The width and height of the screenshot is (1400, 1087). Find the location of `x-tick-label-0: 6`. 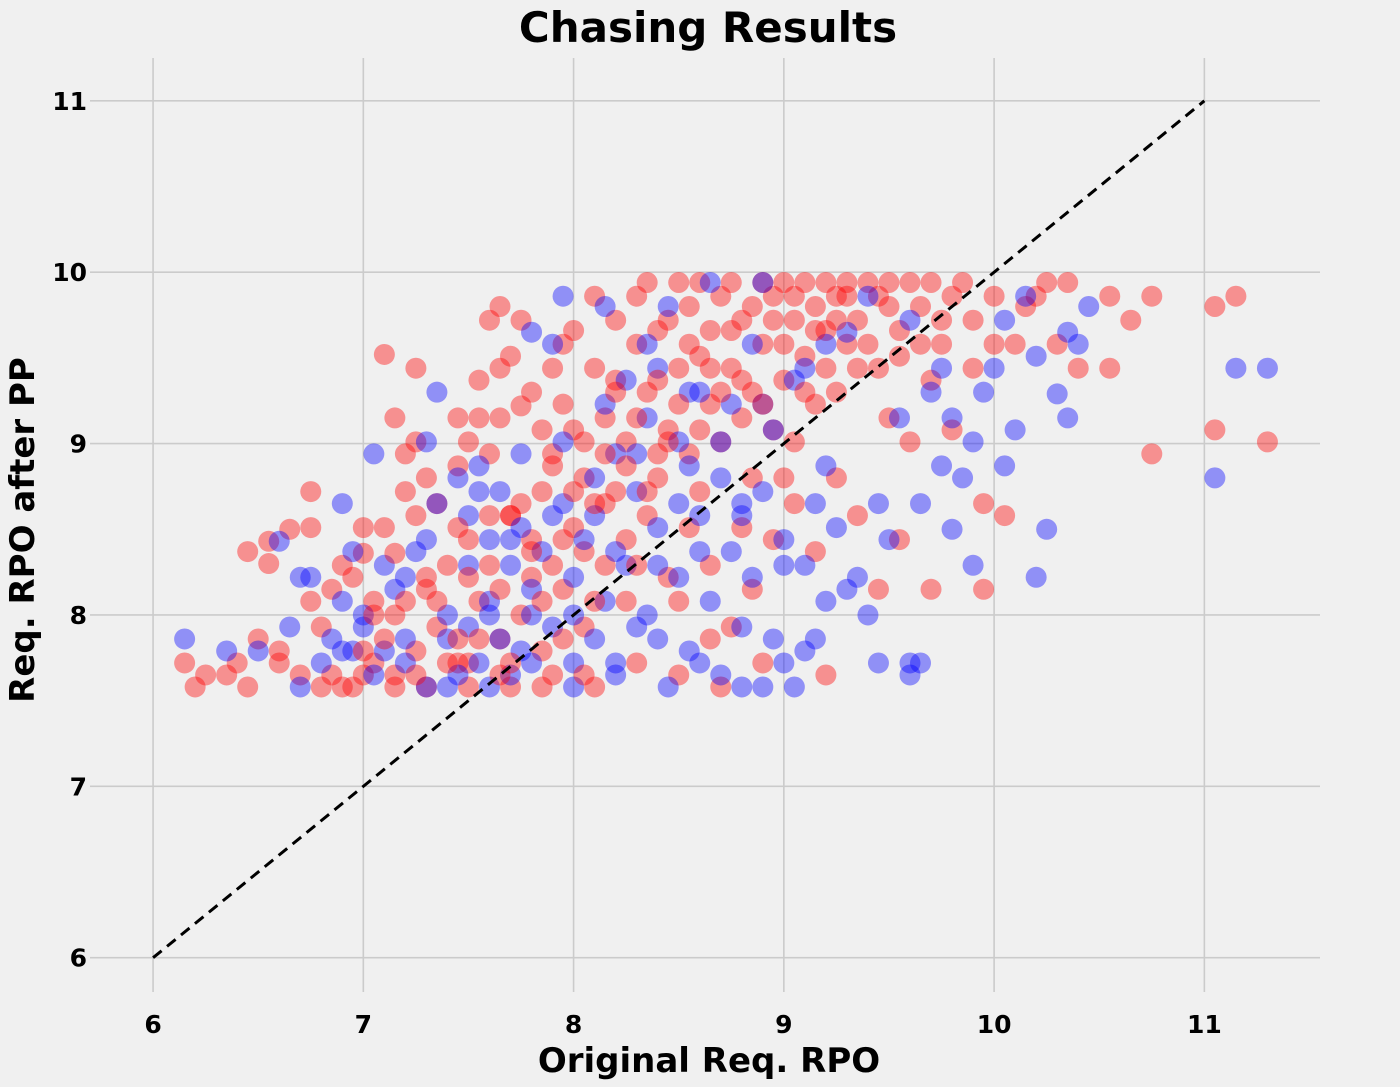

x-tick-label-0: 6 is located at coordinates (152, 1024).